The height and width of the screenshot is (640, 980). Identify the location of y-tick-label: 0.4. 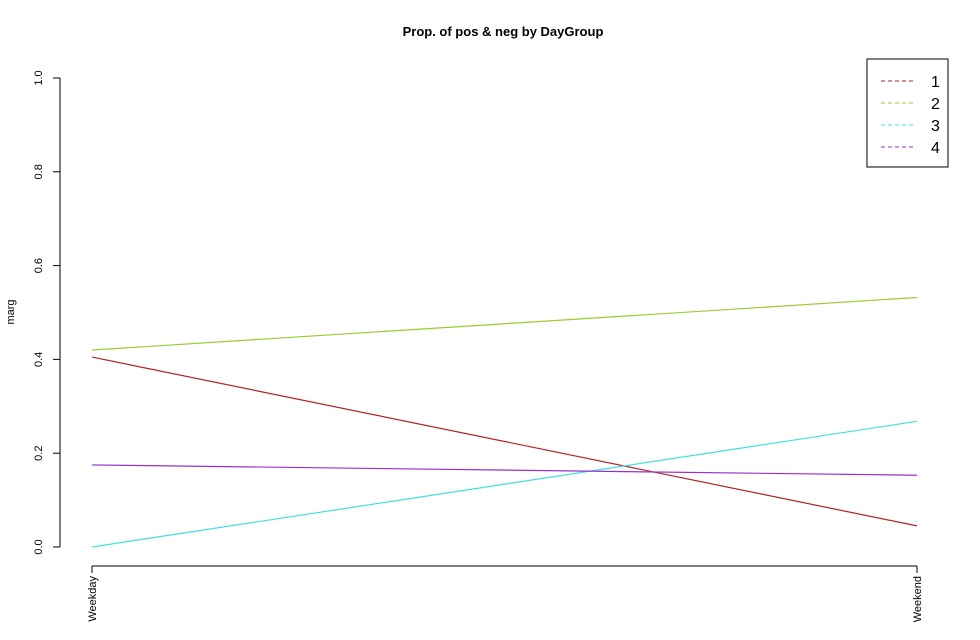
(39, 359).